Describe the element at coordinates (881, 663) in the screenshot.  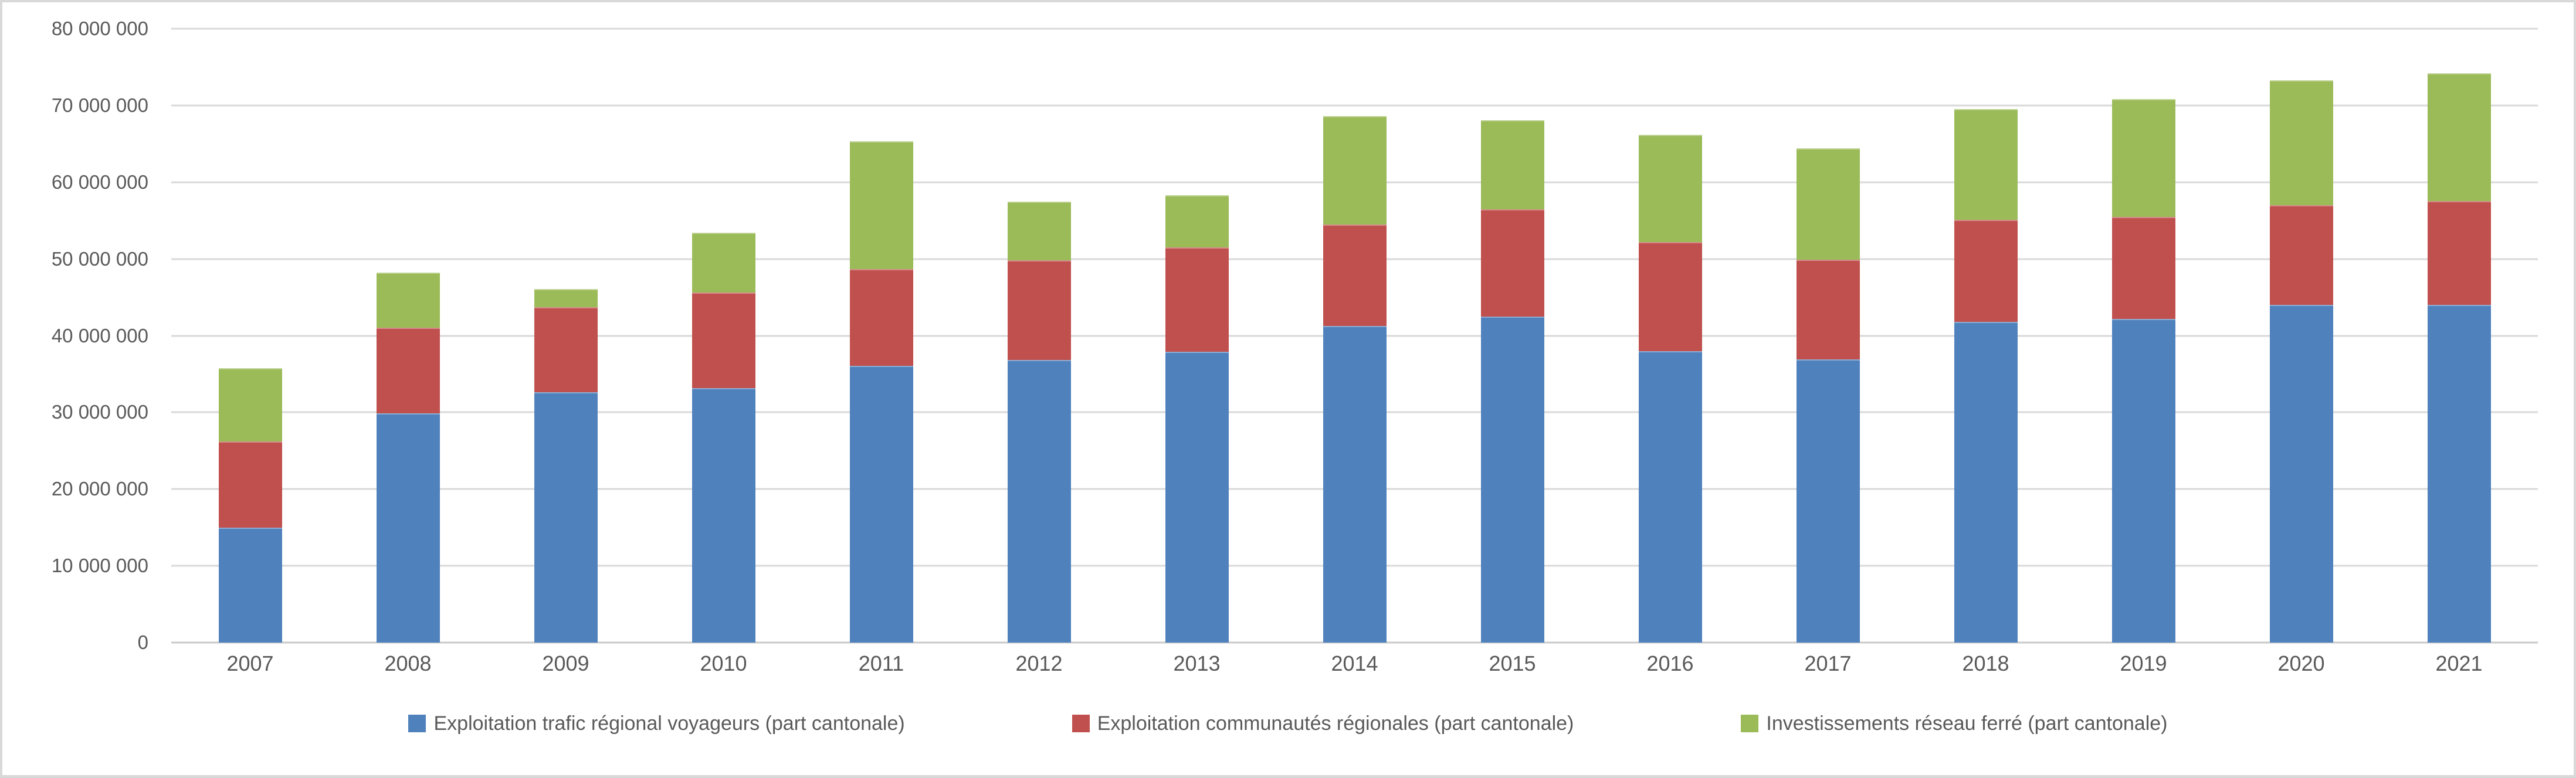
I see `x-tick-label: 2011` at that location.